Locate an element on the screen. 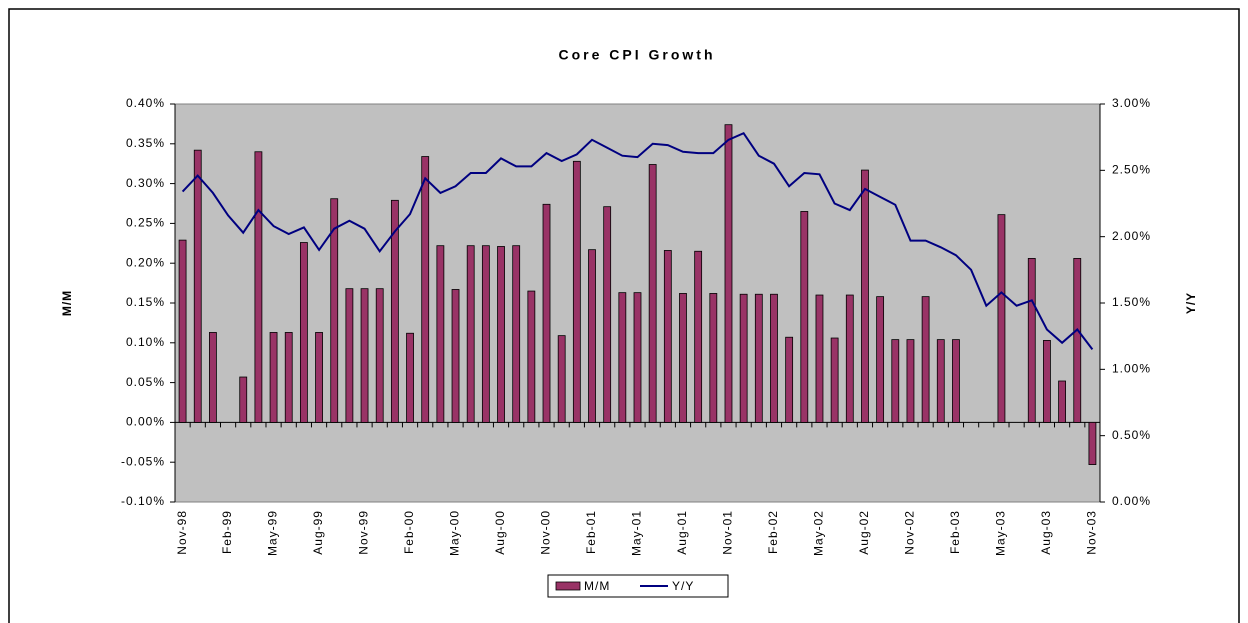 The height and width of the screenshot is (623, 1248). legend-swatch is located at coordinates (568, 586).